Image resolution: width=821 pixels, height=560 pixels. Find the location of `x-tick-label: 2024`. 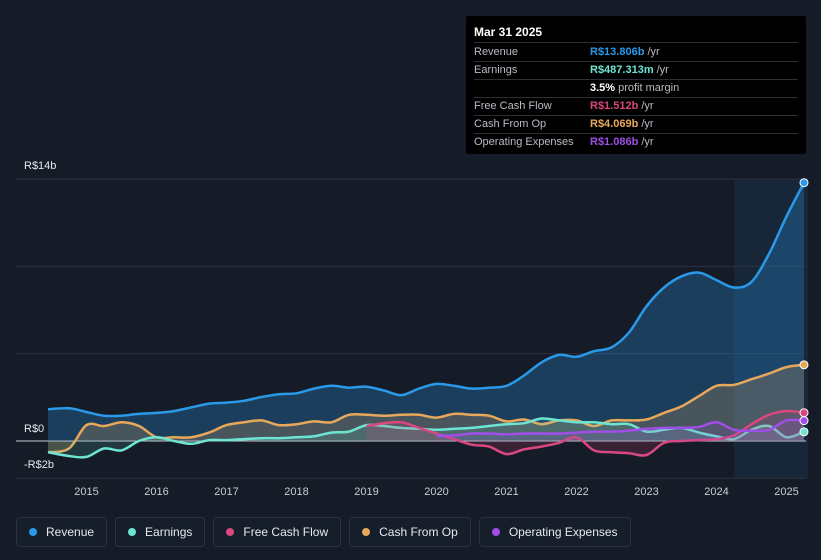

x-tick-label: 2024 is located at coordinates (716, 492).